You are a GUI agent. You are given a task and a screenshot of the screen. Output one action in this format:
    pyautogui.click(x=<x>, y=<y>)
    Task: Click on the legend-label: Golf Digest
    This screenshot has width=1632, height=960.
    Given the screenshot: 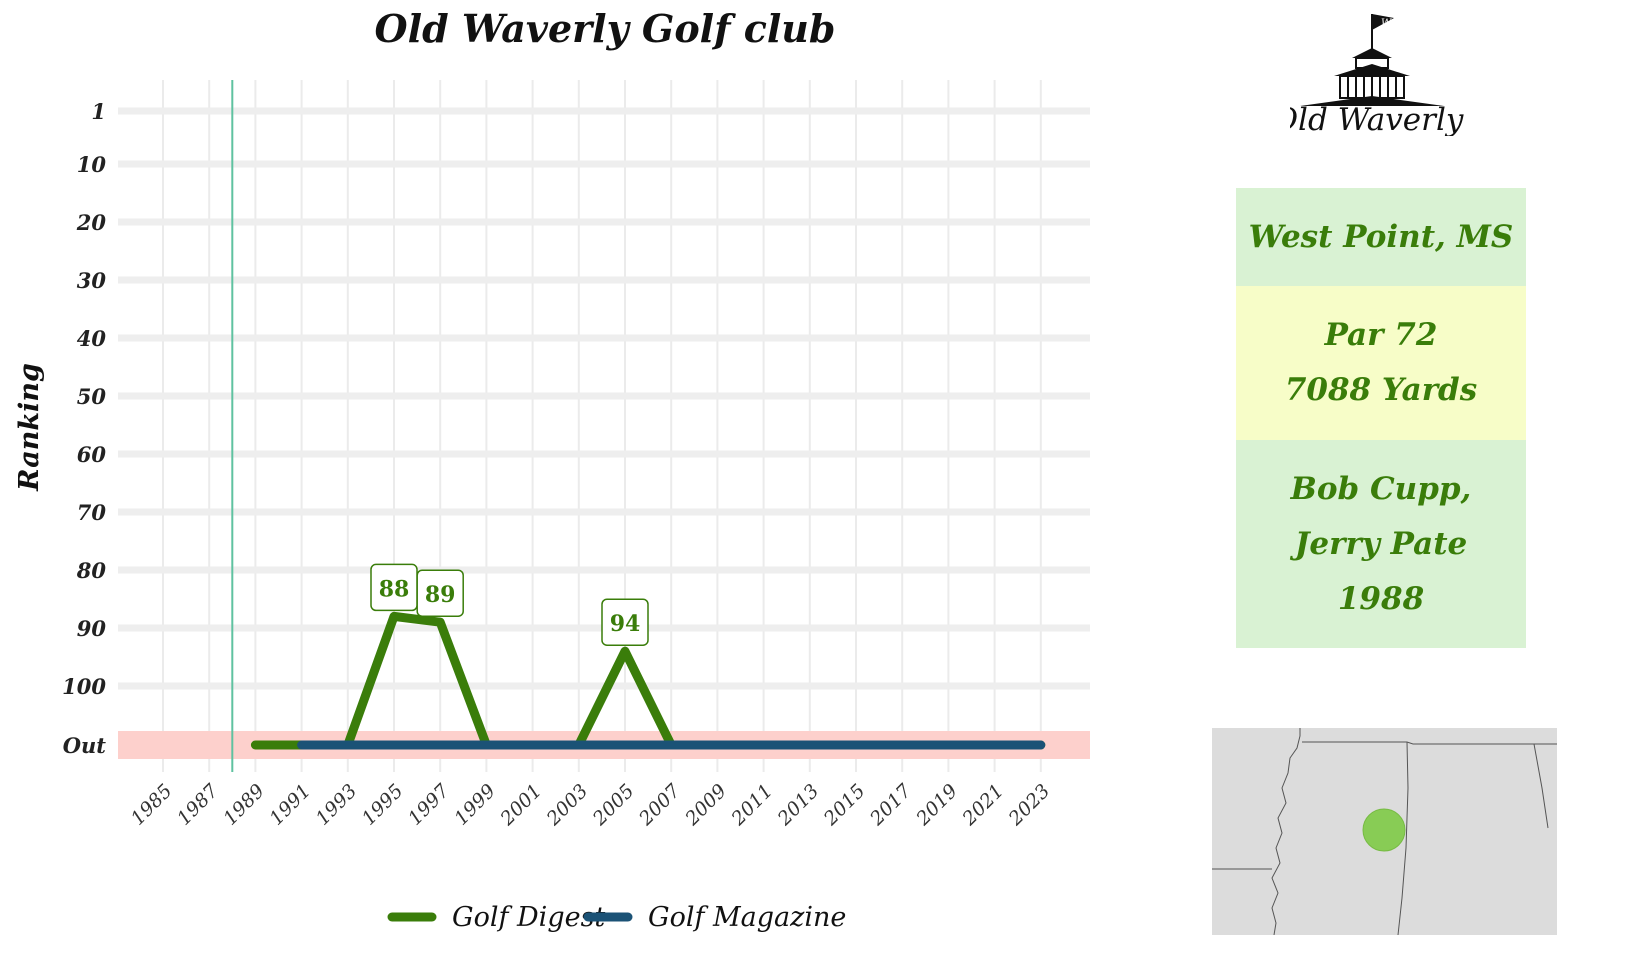 What is the action you would take?
    pyautogui.click(x=528, y=917)
    